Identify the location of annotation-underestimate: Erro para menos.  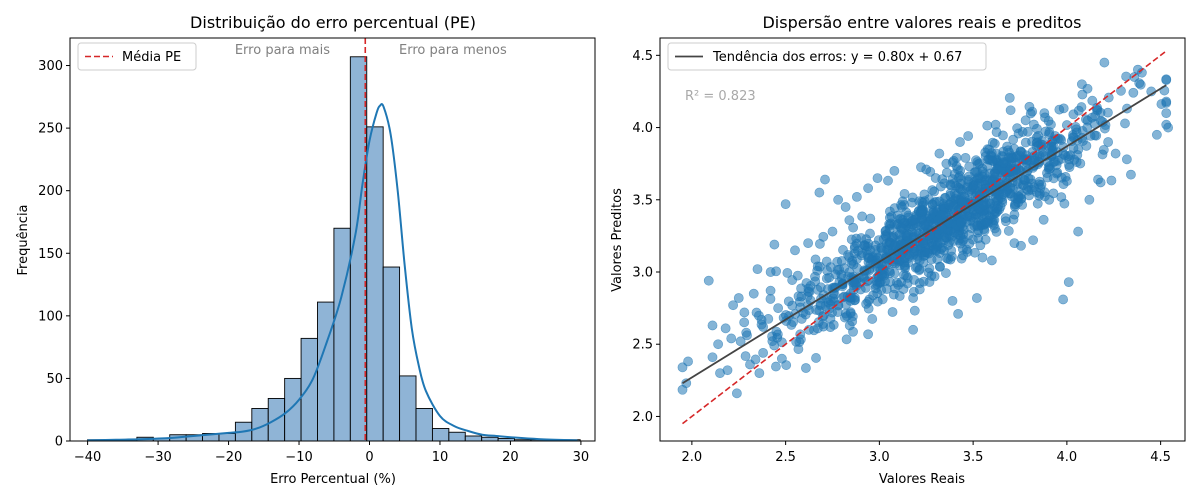
(453, 50).